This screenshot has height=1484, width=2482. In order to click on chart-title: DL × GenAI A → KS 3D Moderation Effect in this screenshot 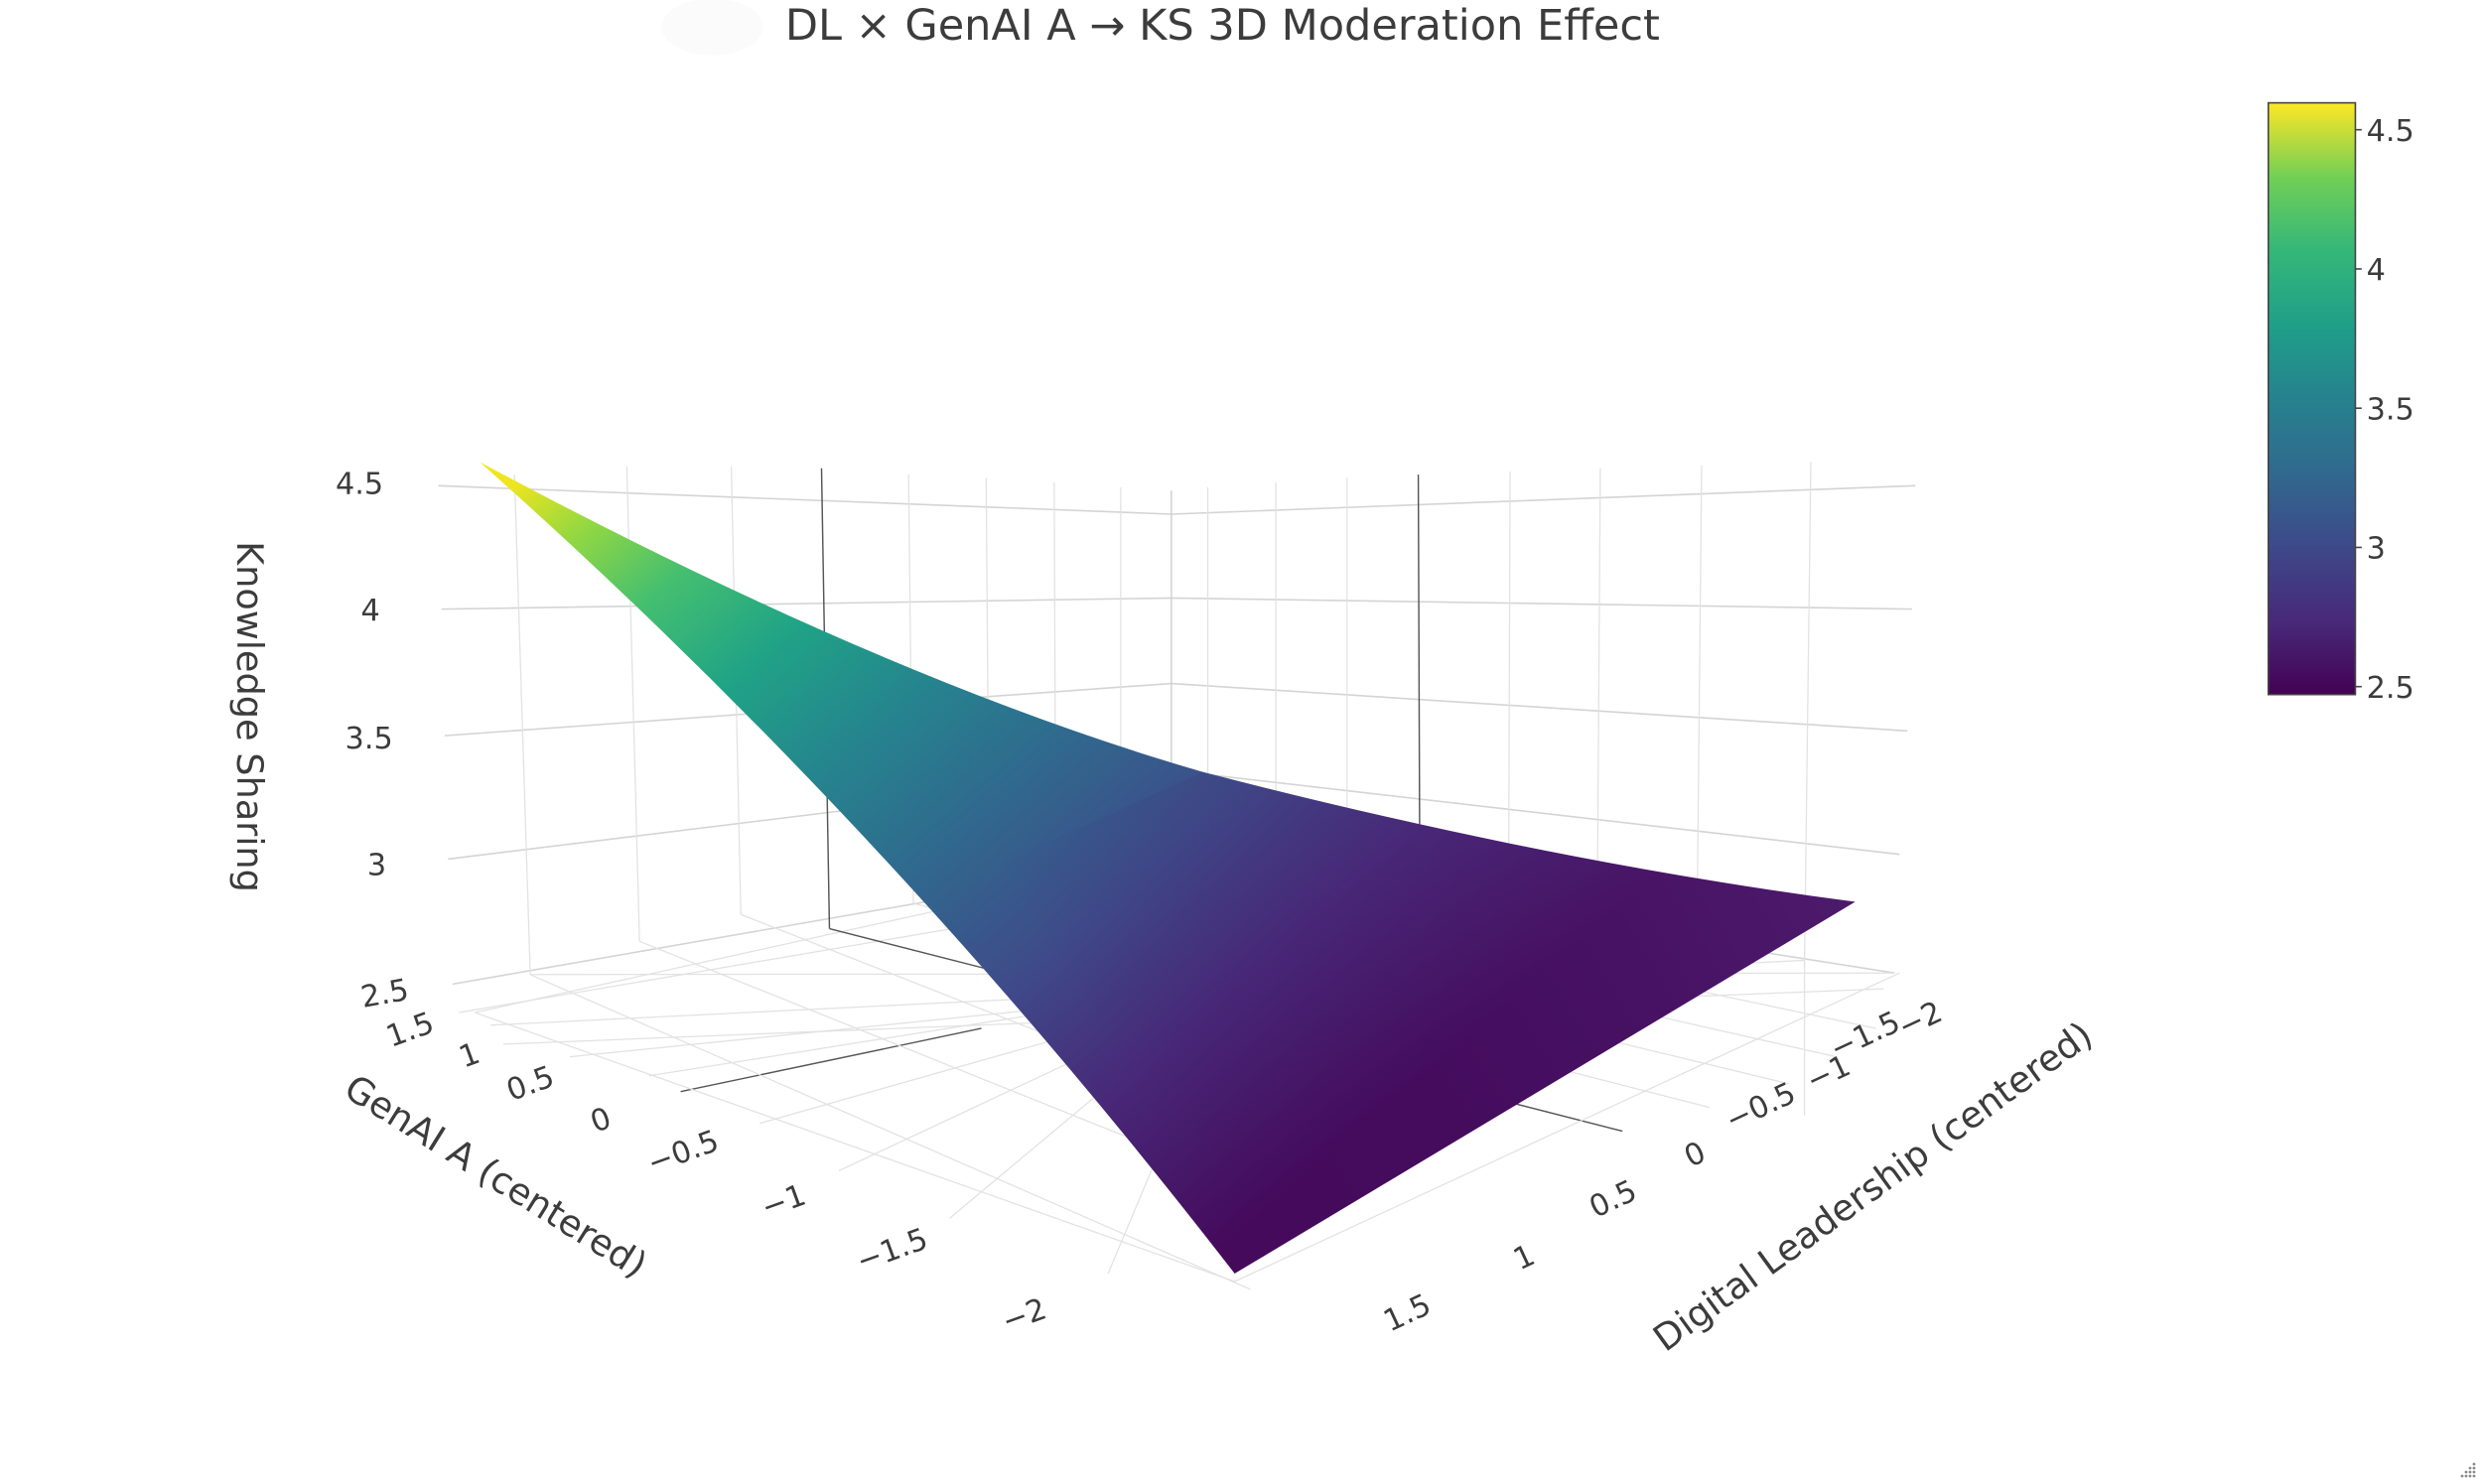, I will do `click(1222, 26)`.